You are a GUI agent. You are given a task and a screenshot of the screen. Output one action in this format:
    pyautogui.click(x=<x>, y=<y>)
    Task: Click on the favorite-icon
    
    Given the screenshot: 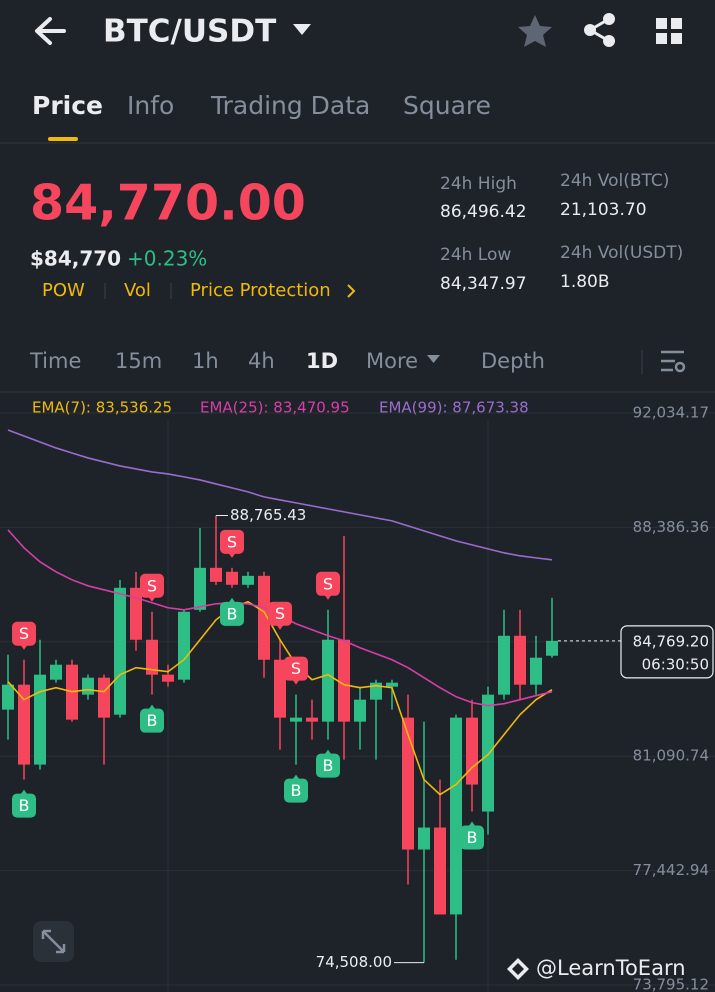 What is the action you would take?
    pyautogui.click(x=535, y=31)
    